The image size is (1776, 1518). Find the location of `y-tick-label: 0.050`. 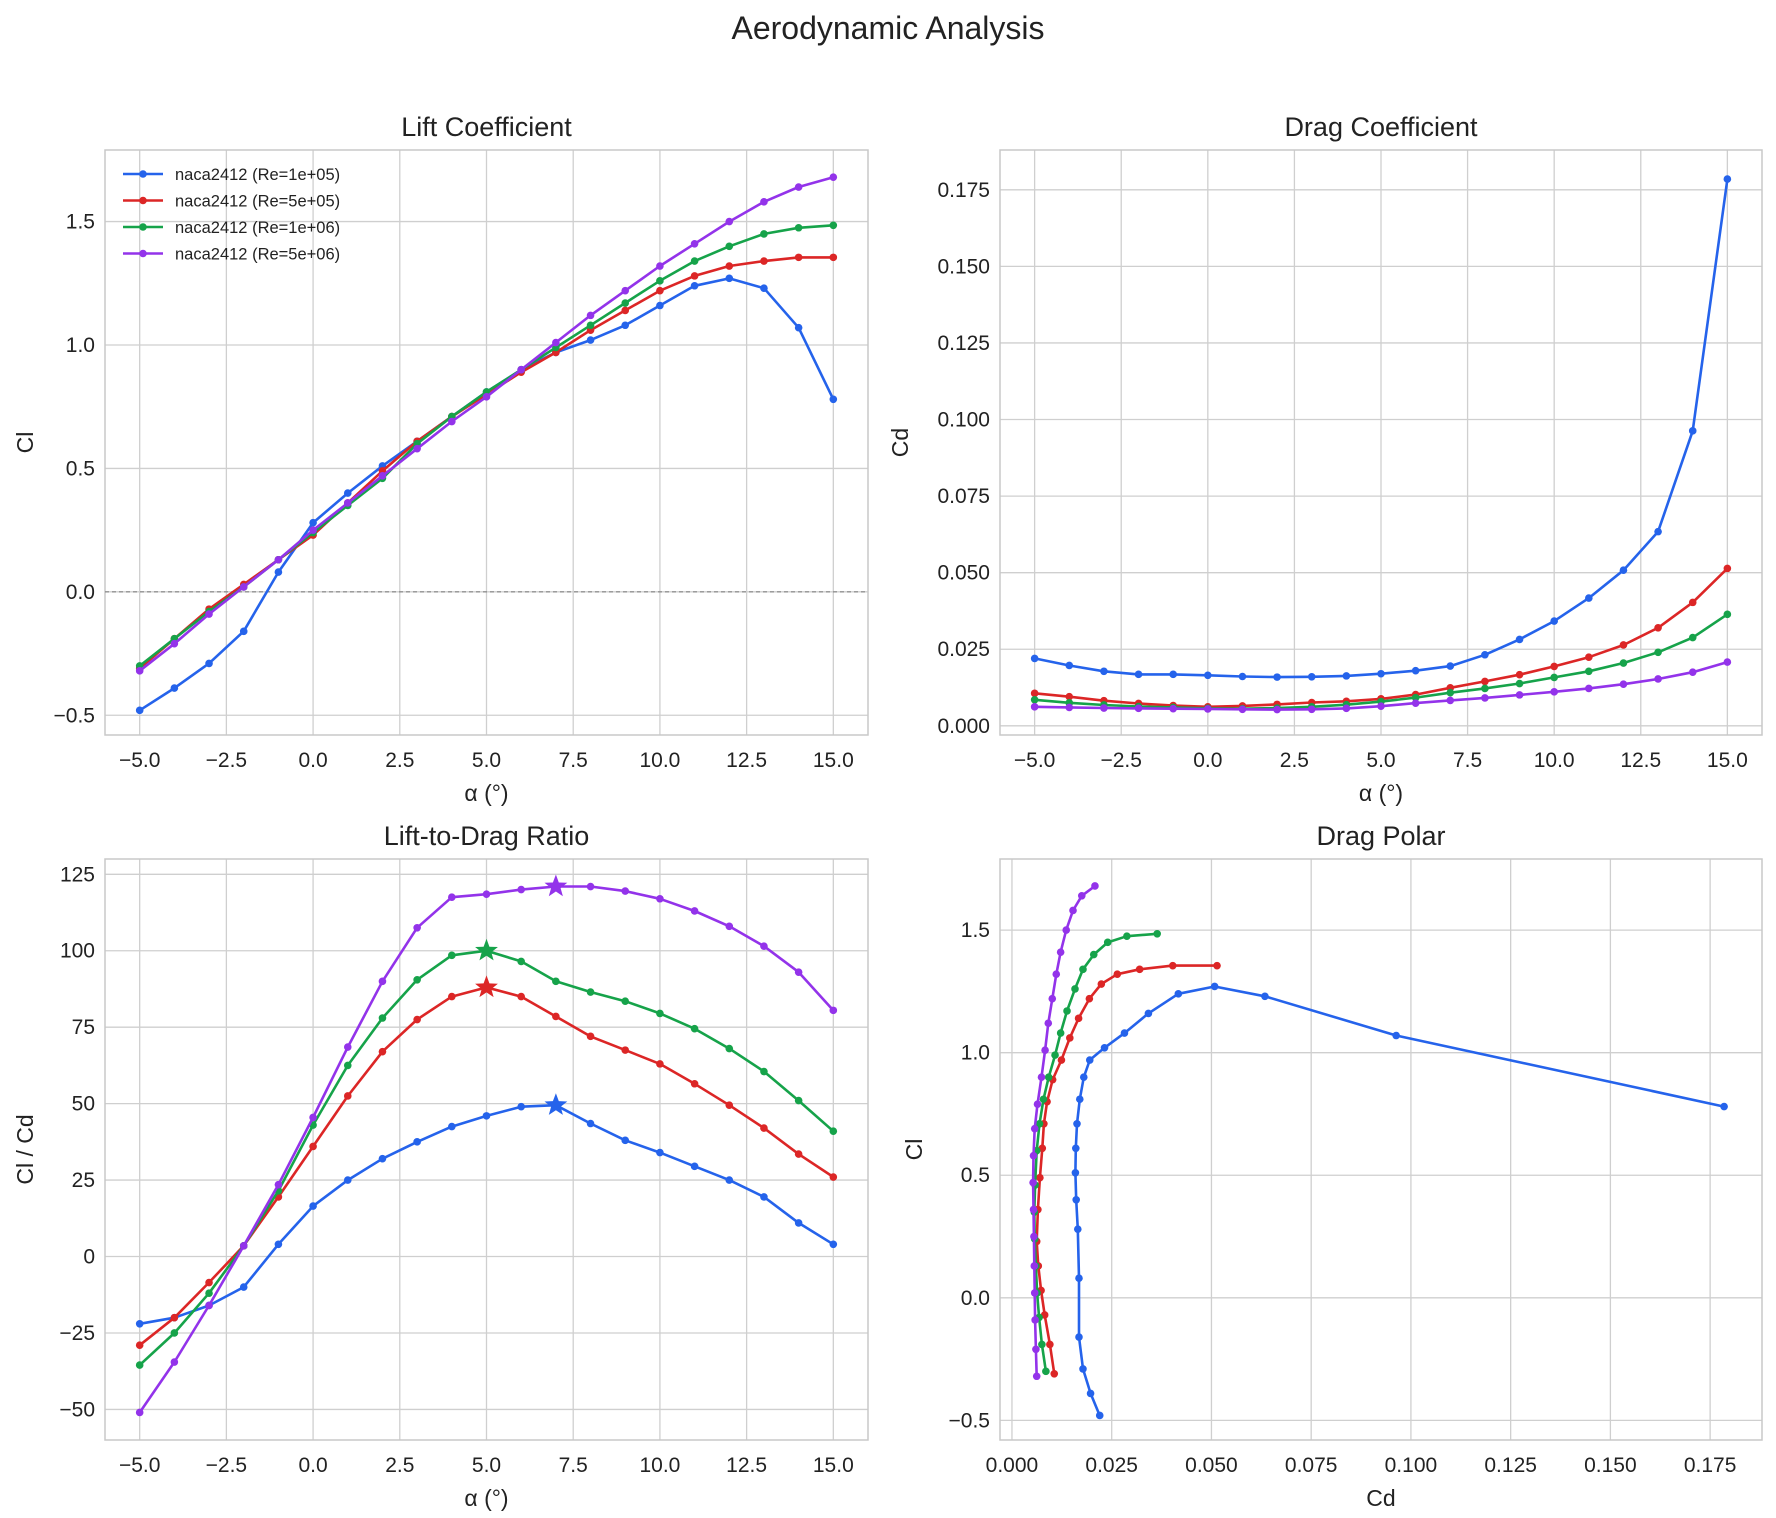

y-tick-label: 0.050 is located at coordinates (963, 573).